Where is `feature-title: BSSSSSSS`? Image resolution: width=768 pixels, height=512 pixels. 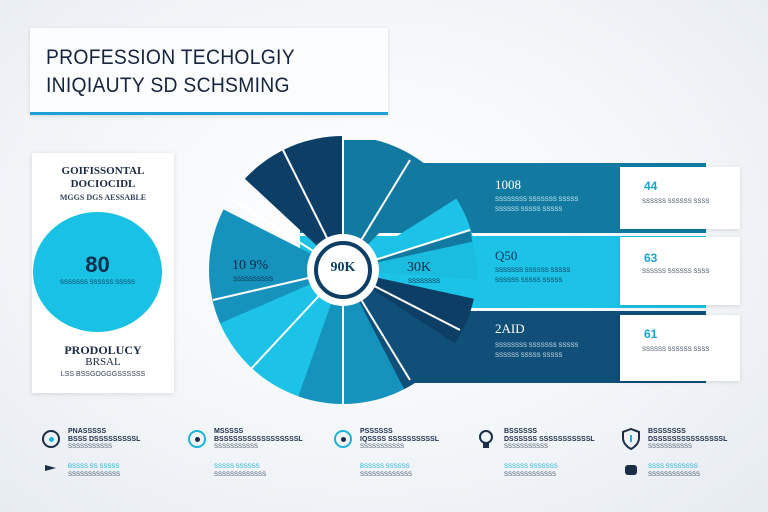
feature-title: BSSSSSSS is located at coordinates (667, 431).